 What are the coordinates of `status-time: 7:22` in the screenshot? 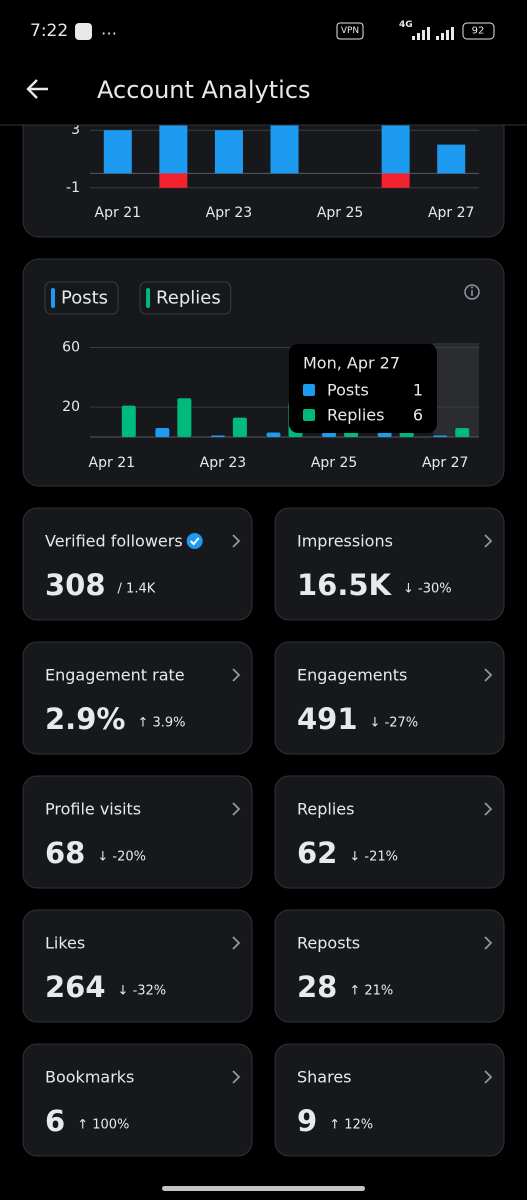 It's located at (49, 31).